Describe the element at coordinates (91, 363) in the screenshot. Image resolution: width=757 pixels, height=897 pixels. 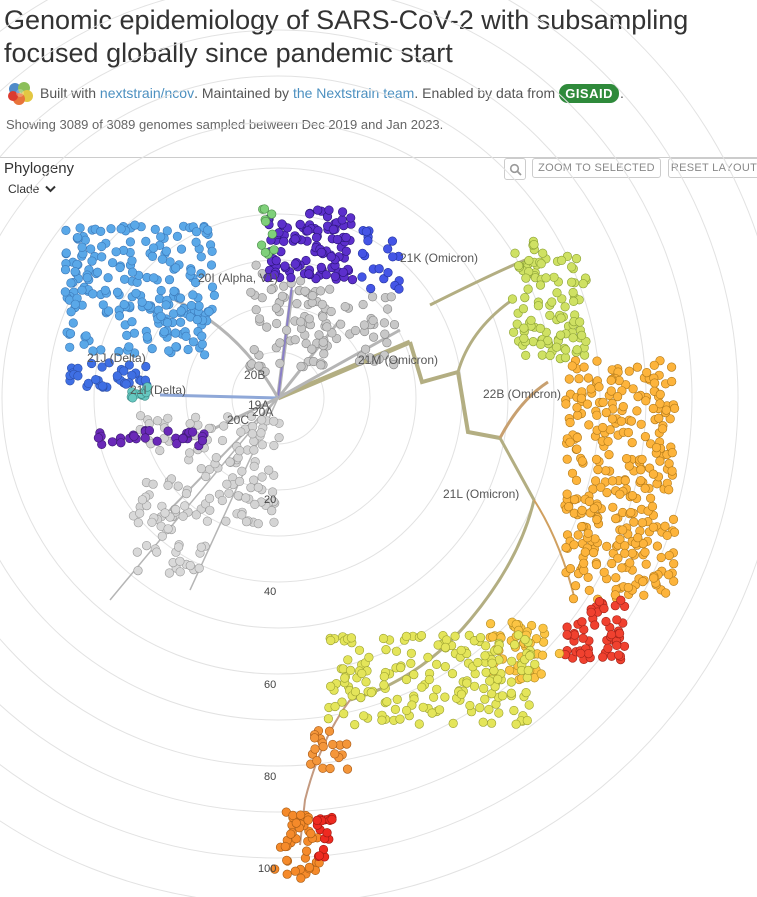
I see `tip-21i` at that location.